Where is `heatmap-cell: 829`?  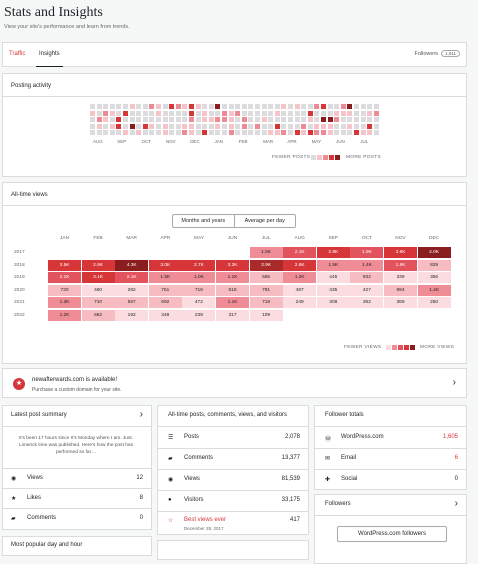
heatmap-cell: 829 is located at coordinates (434, 265).